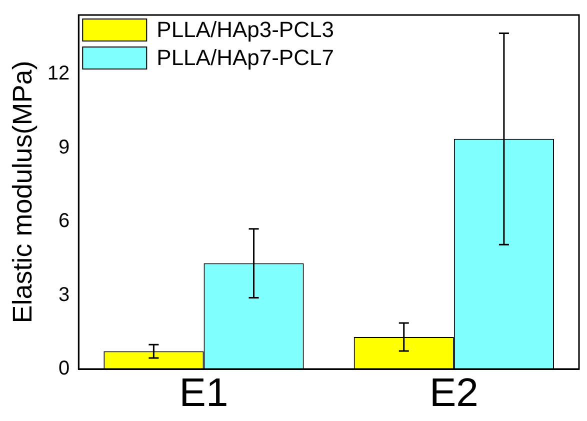  What do you see at coordinates (64, 369) in the screenshot?
I see `y-tick-label: 0` at bounding box center [64, 369].